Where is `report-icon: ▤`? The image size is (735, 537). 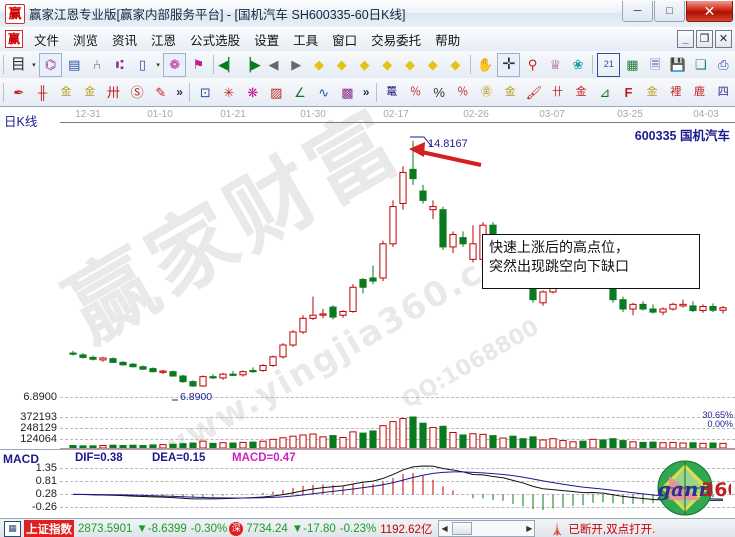 report-icon: ▤ is located at coordinates (74, 64).